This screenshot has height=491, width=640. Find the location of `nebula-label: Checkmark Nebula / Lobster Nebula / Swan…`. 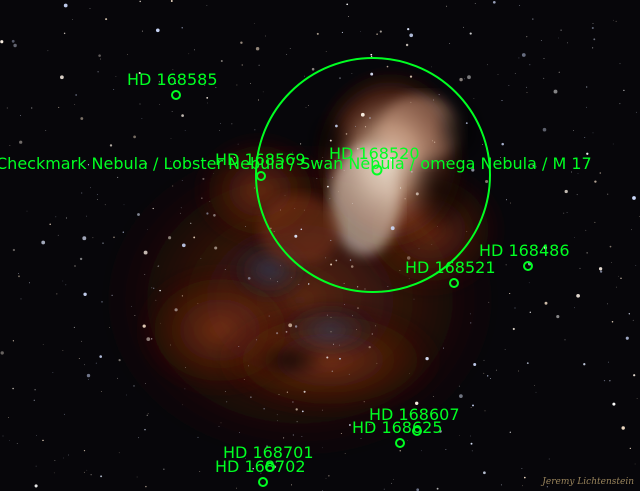

nebula-label: Checkmark Nebula / Lobster Nebula / Swan… is located at coordinates (296, 163).